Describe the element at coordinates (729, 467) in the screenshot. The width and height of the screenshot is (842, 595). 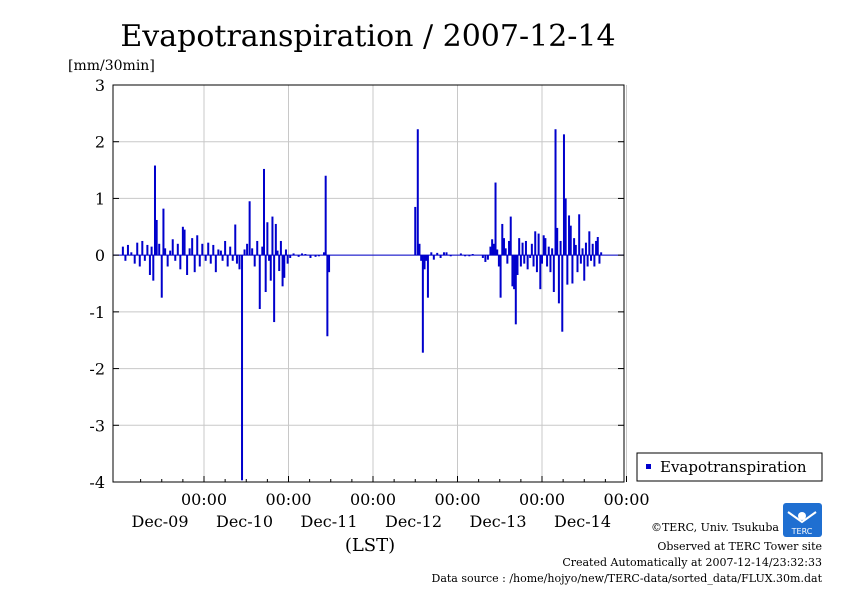
I see `legend: Evapotranspiration` at that location.